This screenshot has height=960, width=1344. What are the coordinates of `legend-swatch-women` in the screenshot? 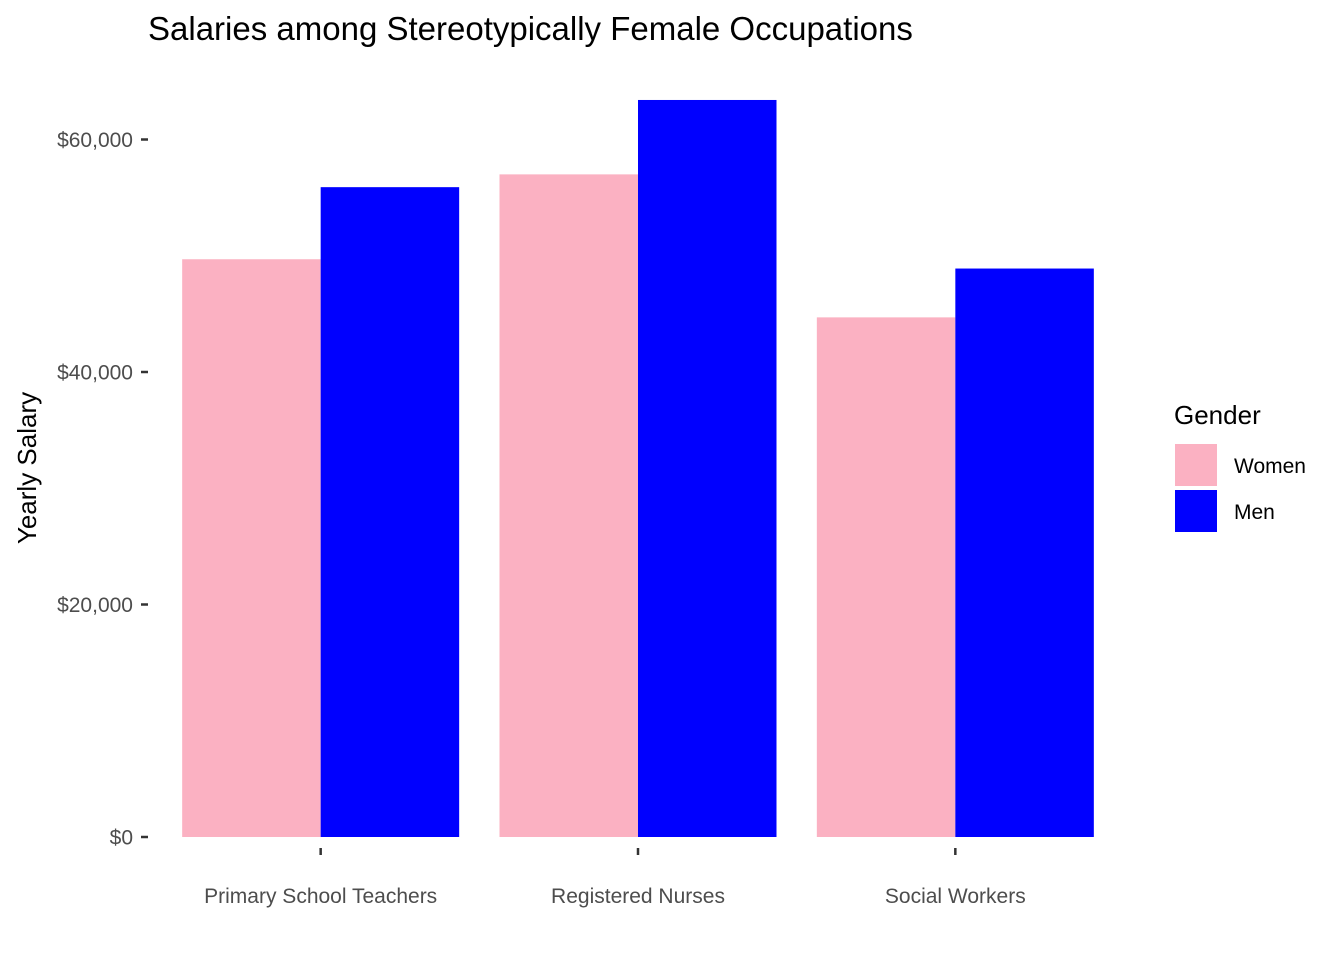 It's located at (1196, 465).